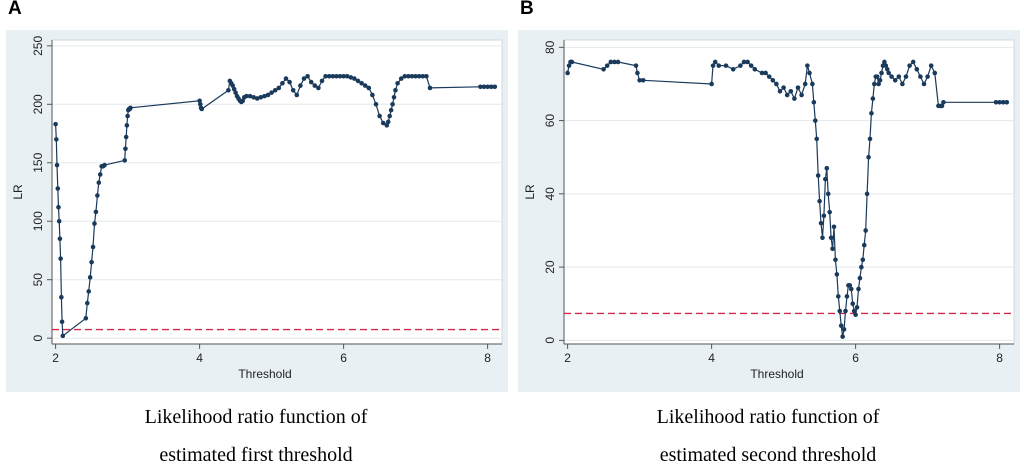 Image resolution: width=1024 pixels, height=468 pixels. I want to click on y-tick-label: 250, so click(38, 46).